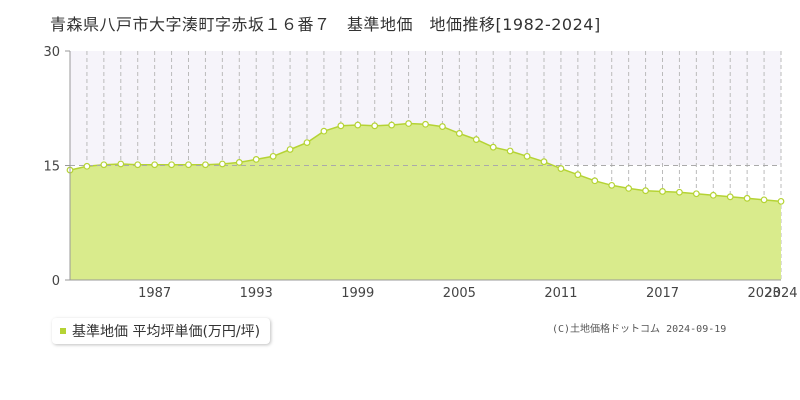 The height and width of the screenshot is (400, 800). What do you see at coordinates (459, 293) in the screenshot?
I see `x-tick-label: 2005` at bounding box center [459, 293].